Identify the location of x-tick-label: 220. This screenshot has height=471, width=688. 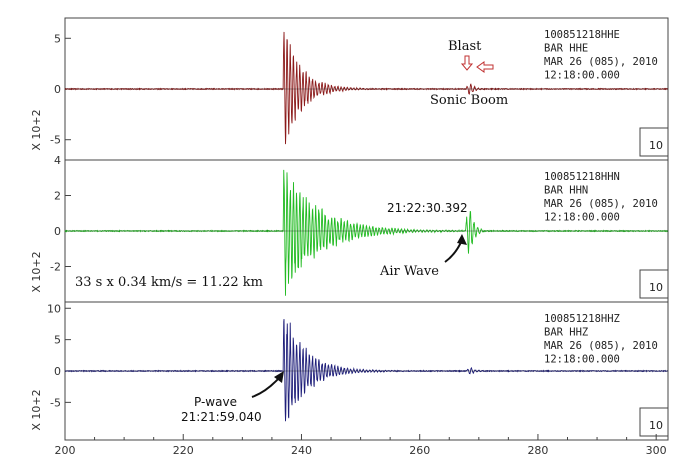
(183, 450).